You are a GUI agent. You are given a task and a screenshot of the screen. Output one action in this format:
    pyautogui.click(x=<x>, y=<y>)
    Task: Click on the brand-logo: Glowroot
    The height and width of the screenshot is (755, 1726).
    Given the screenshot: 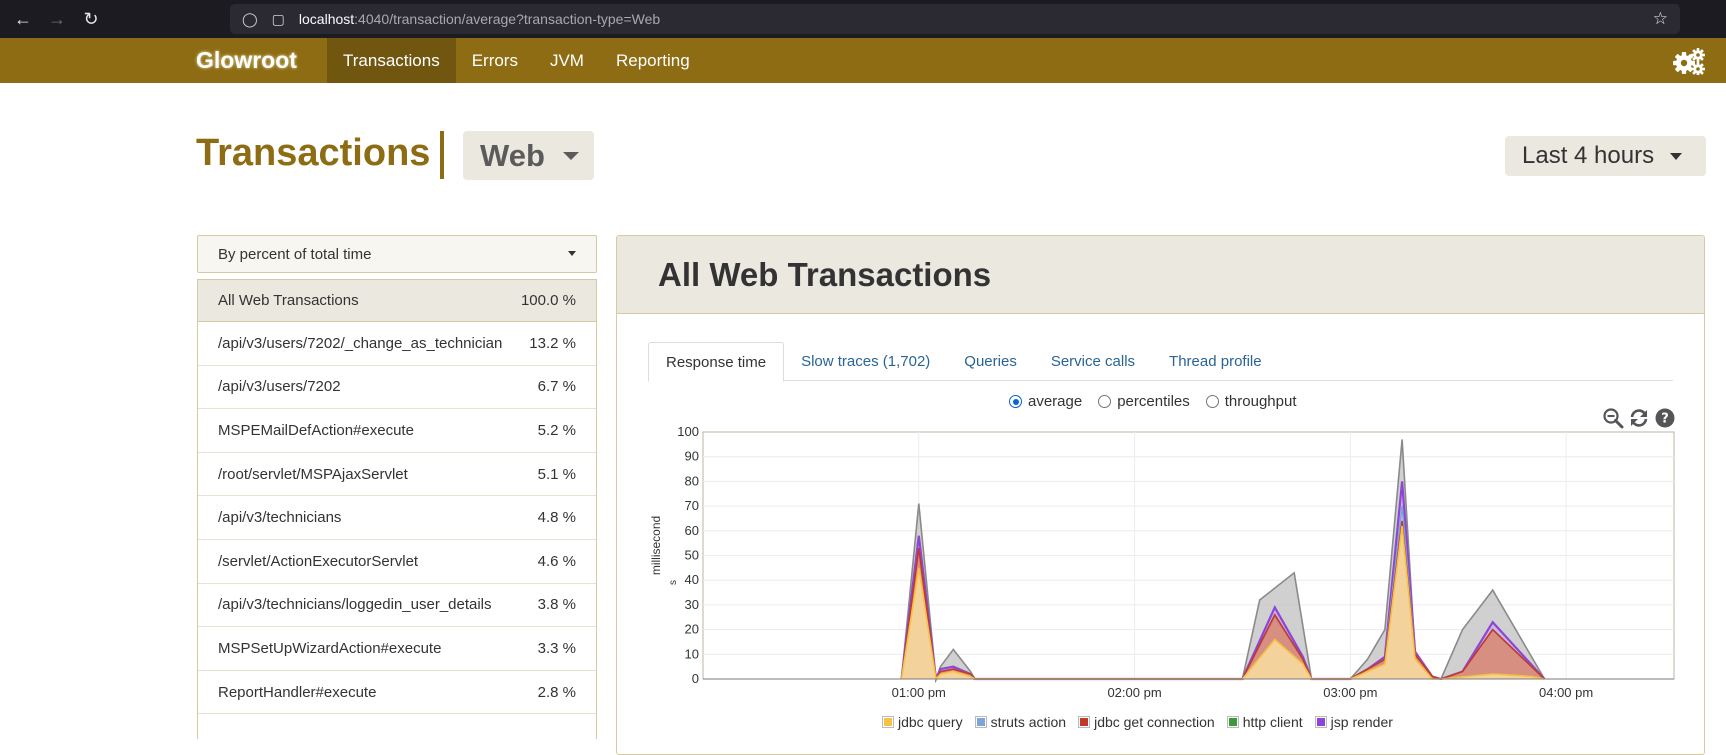 What is the action you would take?
    pyautogui.click(x=246, y=60)
    